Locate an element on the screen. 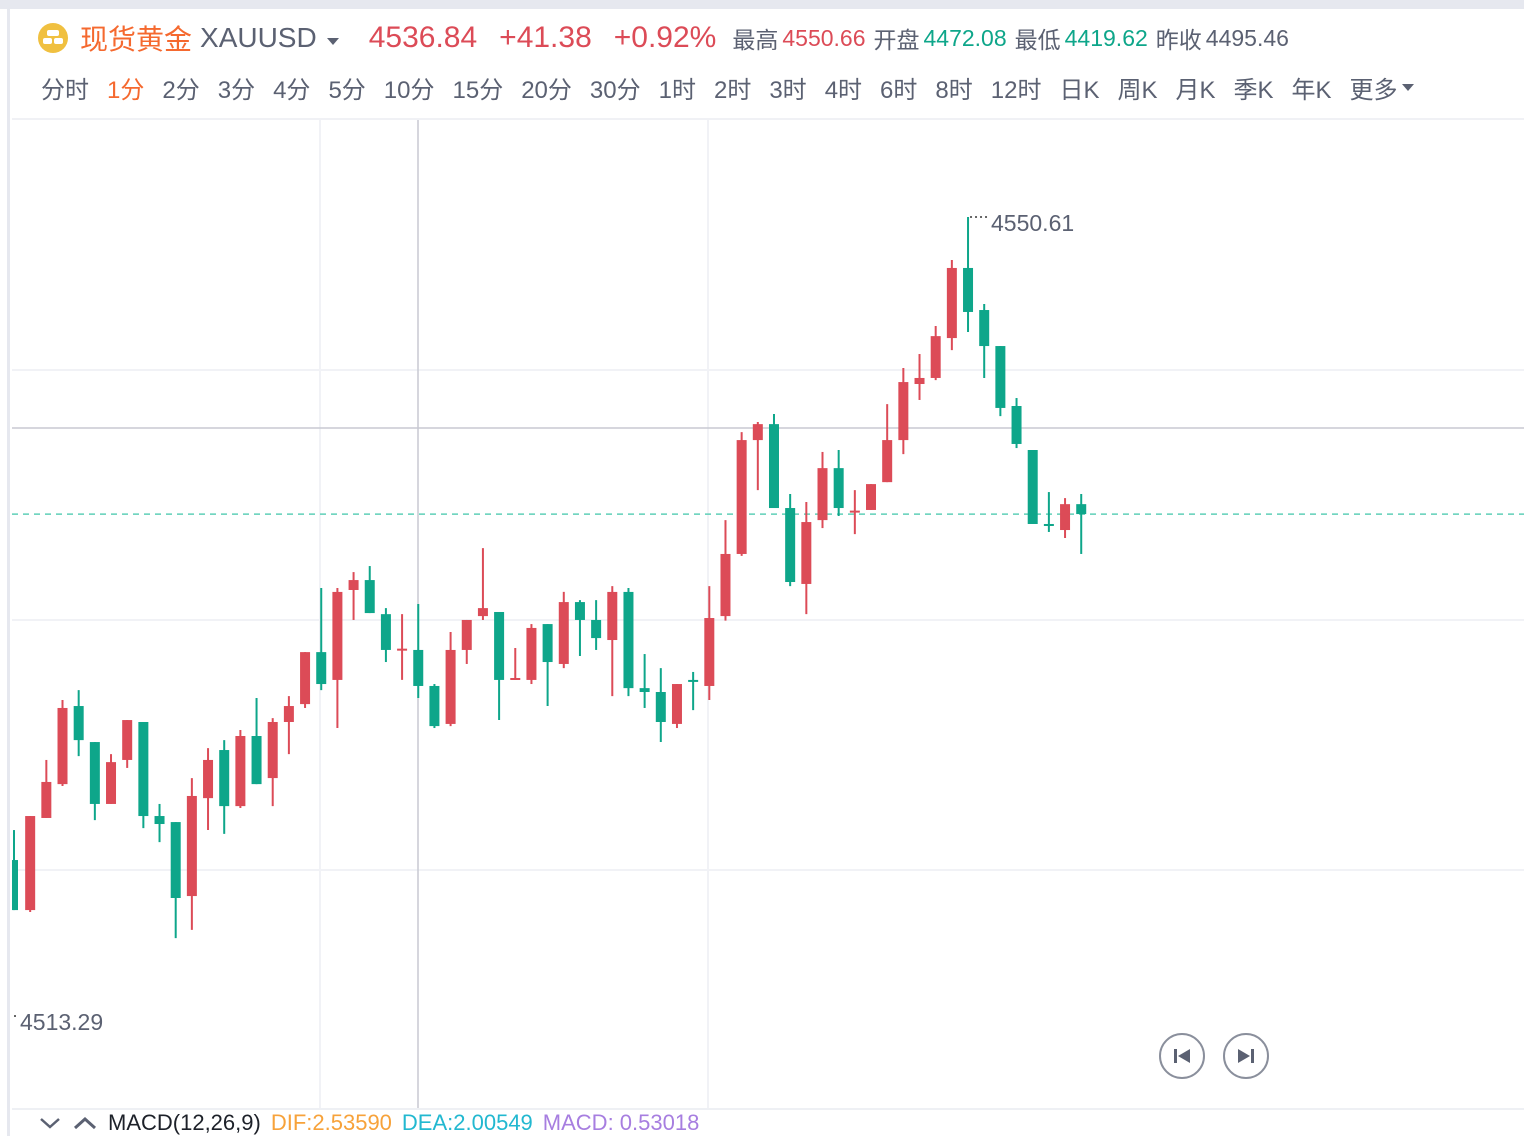 This screenshot has height=1136, width=1524. next-button is located at coordinates (1246, 1056).